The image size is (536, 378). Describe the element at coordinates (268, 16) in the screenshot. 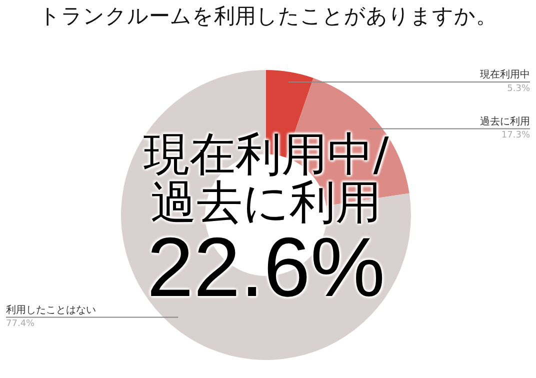

I see `chart-title: トランクルームを利用したことがありますか。` at that location.